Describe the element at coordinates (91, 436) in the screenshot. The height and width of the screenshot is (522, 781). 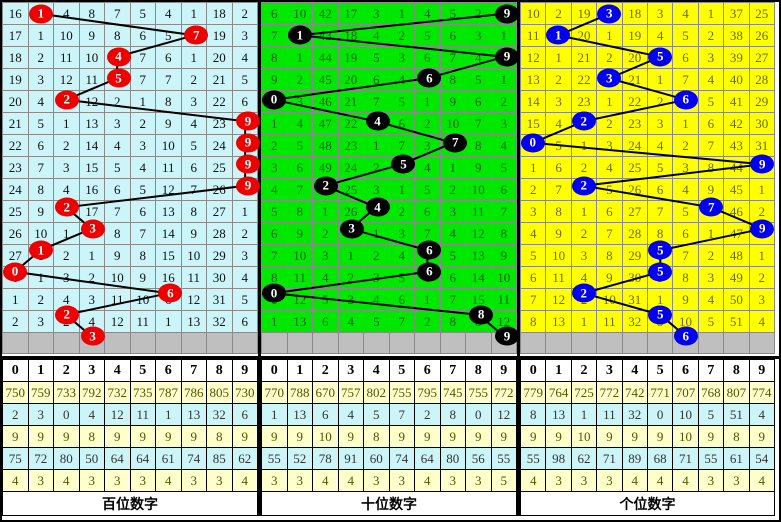
I see `stat-cell: 8` at that location.